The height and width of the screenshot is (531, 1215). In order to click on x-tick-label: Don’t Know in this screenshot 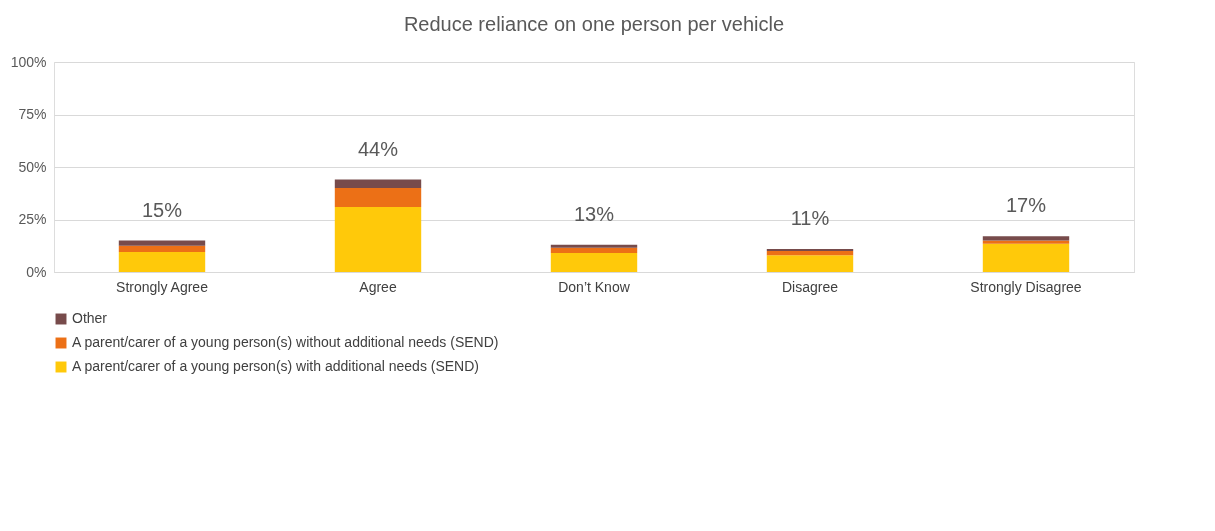, I will do `click(594, 286)`.